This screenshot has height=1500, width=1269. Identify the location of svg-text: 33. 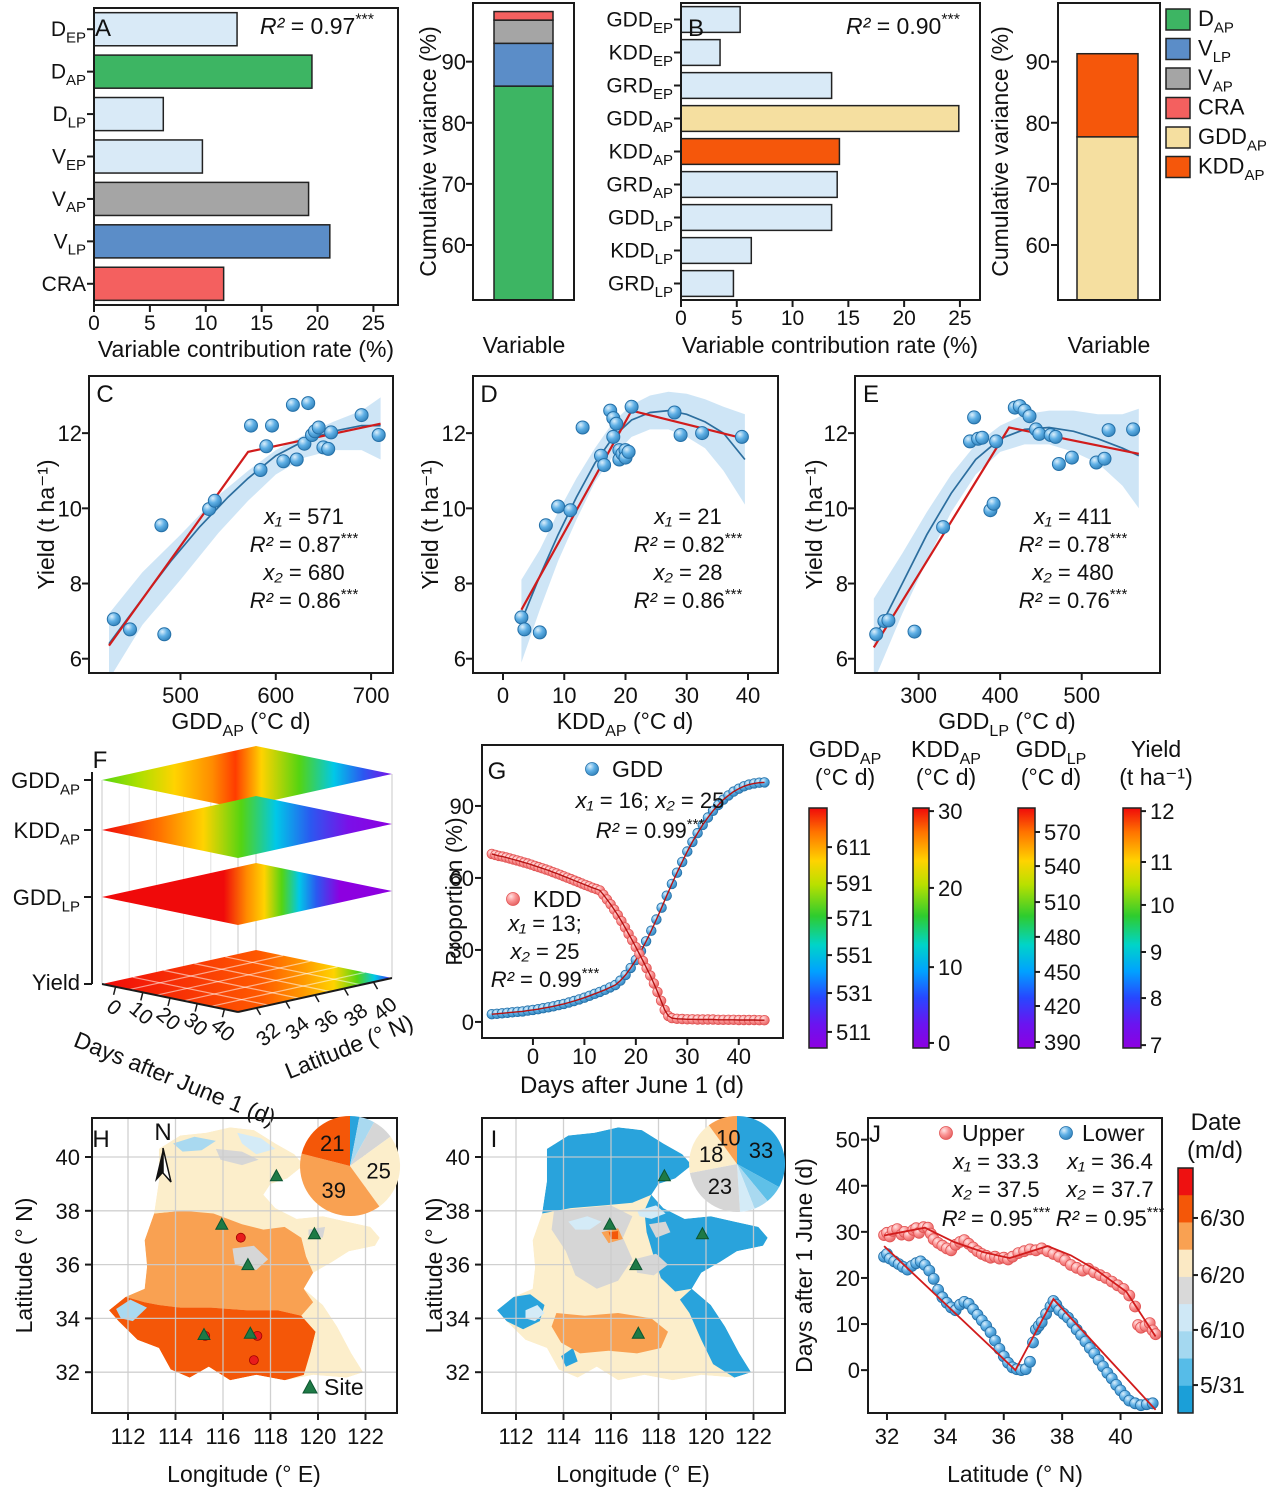
(761, 1150).